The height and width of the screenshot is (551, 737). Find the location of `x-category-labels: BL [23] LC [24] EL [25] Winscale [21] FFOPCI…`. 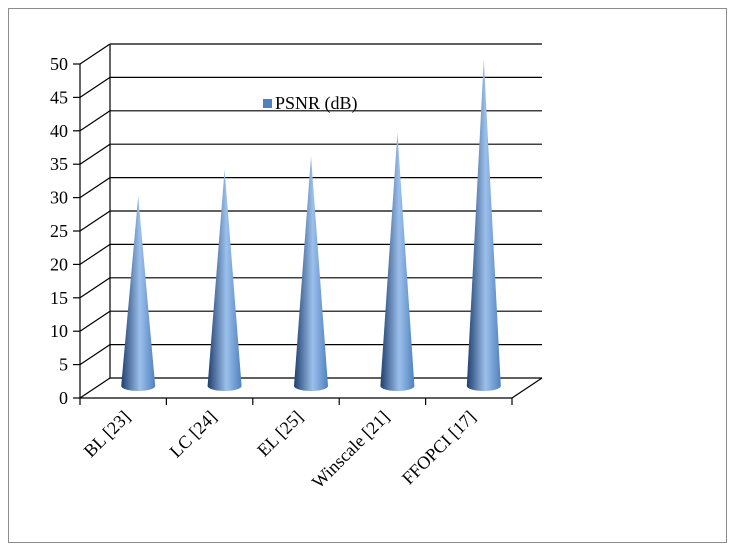

x-category-labels: BL [23] LC [24] EL [25] Winscale [21] FFOPCI… is located at coordinates (280, 449).